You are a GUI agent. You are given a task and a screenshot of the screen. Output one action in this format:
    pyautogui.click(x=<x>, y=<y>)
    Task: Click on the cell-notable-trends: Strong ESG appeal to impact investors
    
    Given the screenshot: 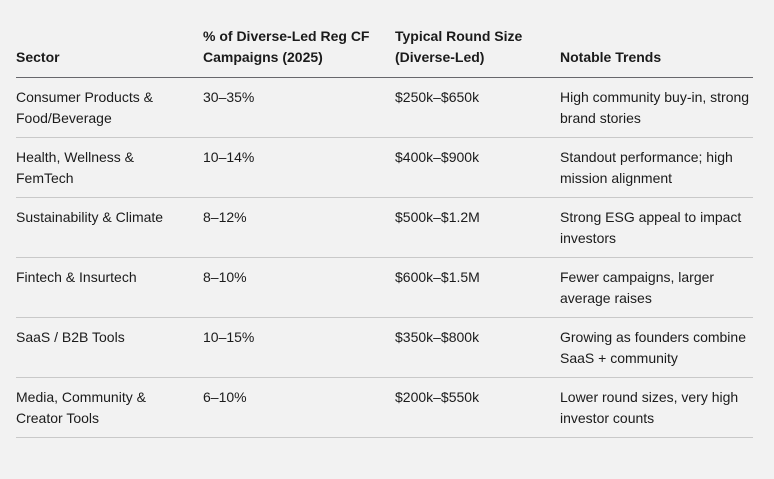 What is the action you would take?
    pyautogui.click(x=656, y=227)
    